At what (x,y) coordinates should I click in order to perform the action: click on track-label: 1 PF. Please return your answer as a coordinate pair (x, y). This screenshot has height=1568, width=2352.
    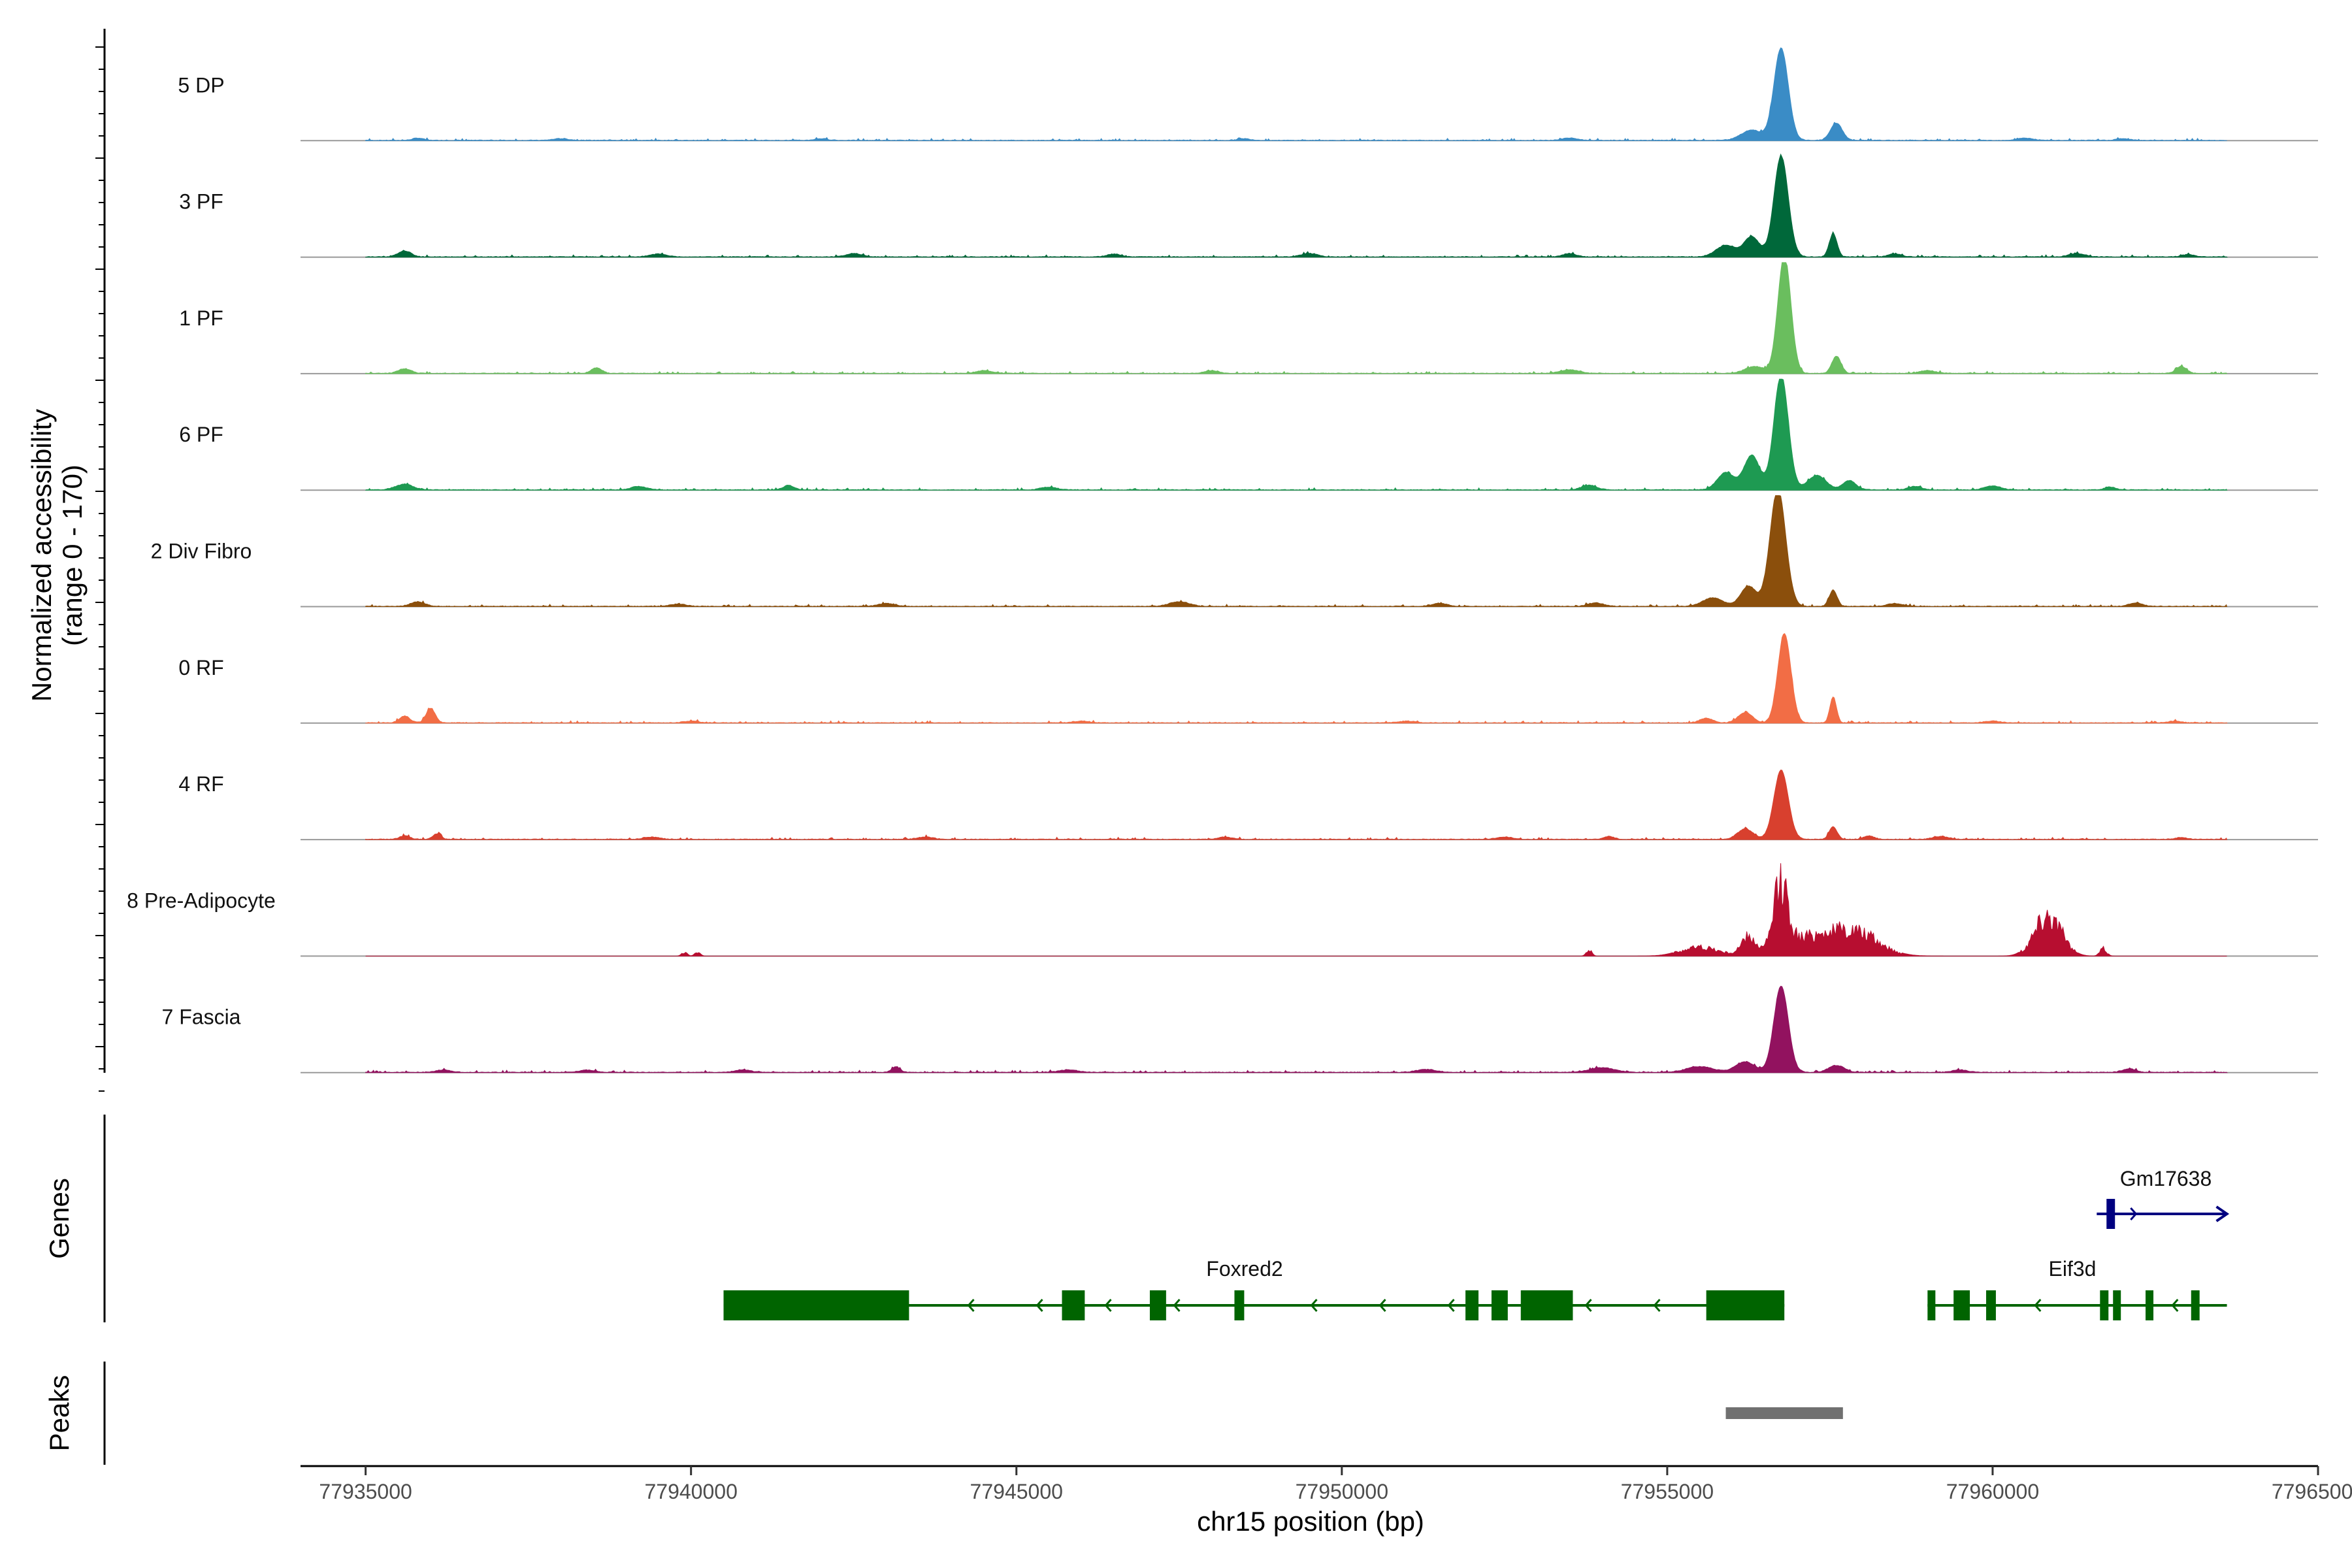
    Looking at the image, I should click on (201, 318).